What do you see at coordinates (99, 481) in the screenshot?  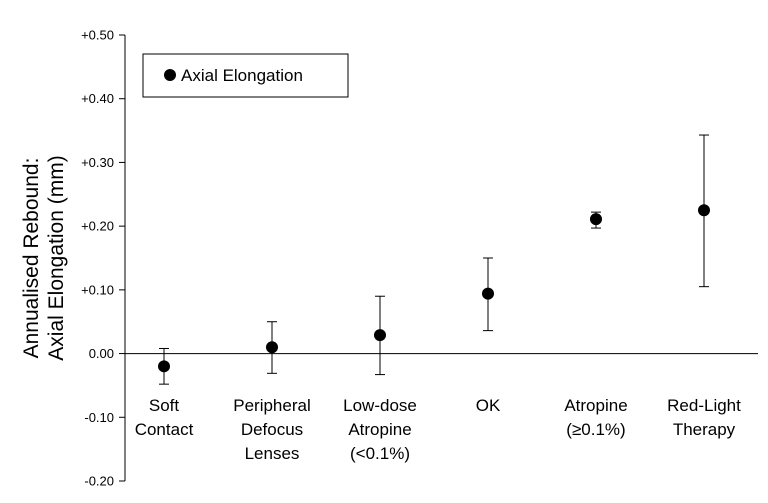 I see `y-tick-label: -0.20` at bounding box center [99, 481].